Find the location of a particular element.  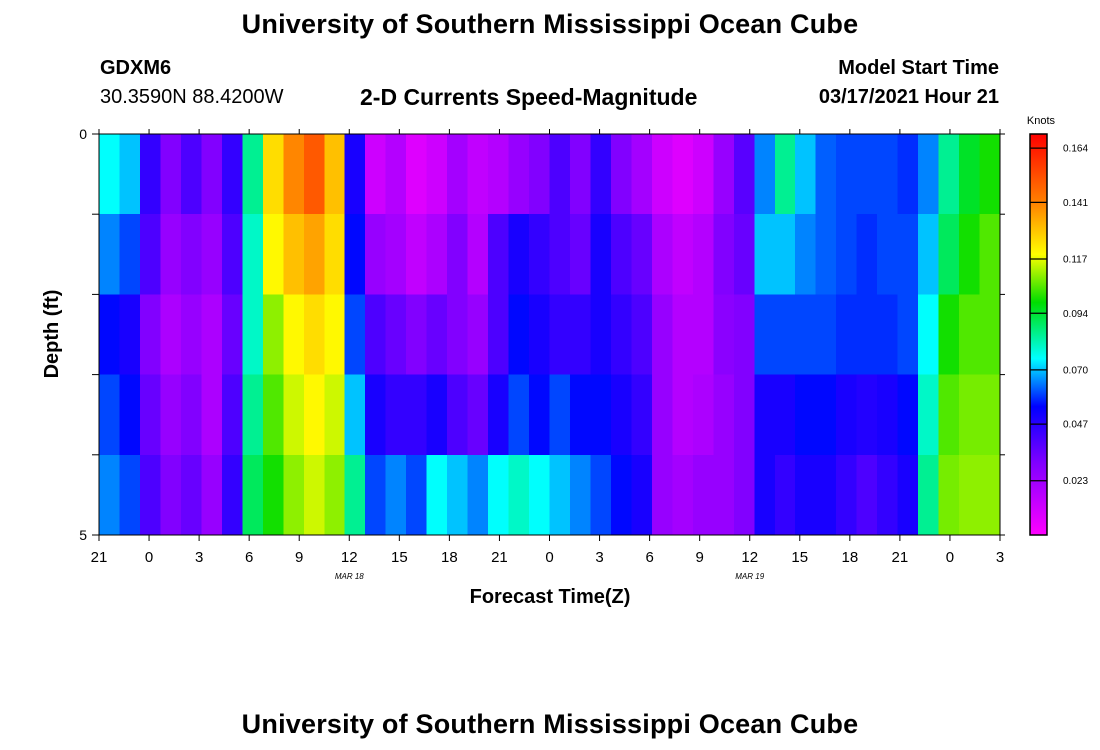

model-start-label: Model Start Time is located at coordinates (918, 68).